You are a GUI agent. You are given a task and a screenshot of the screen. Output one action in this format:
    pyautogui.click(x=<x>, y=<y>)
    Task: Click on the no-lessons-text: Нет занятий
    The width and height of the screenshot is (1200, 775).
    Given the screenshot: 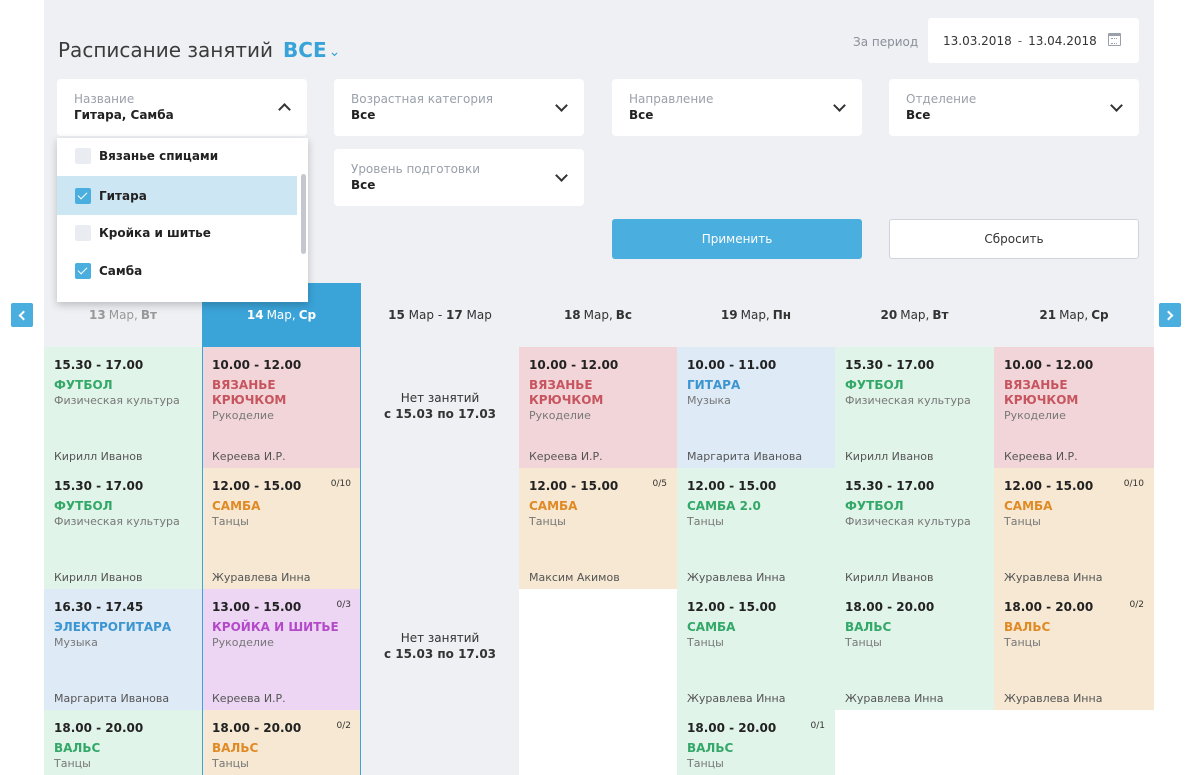 What is the action you would take?
    pyautogui.click(x=440, y=638)
    